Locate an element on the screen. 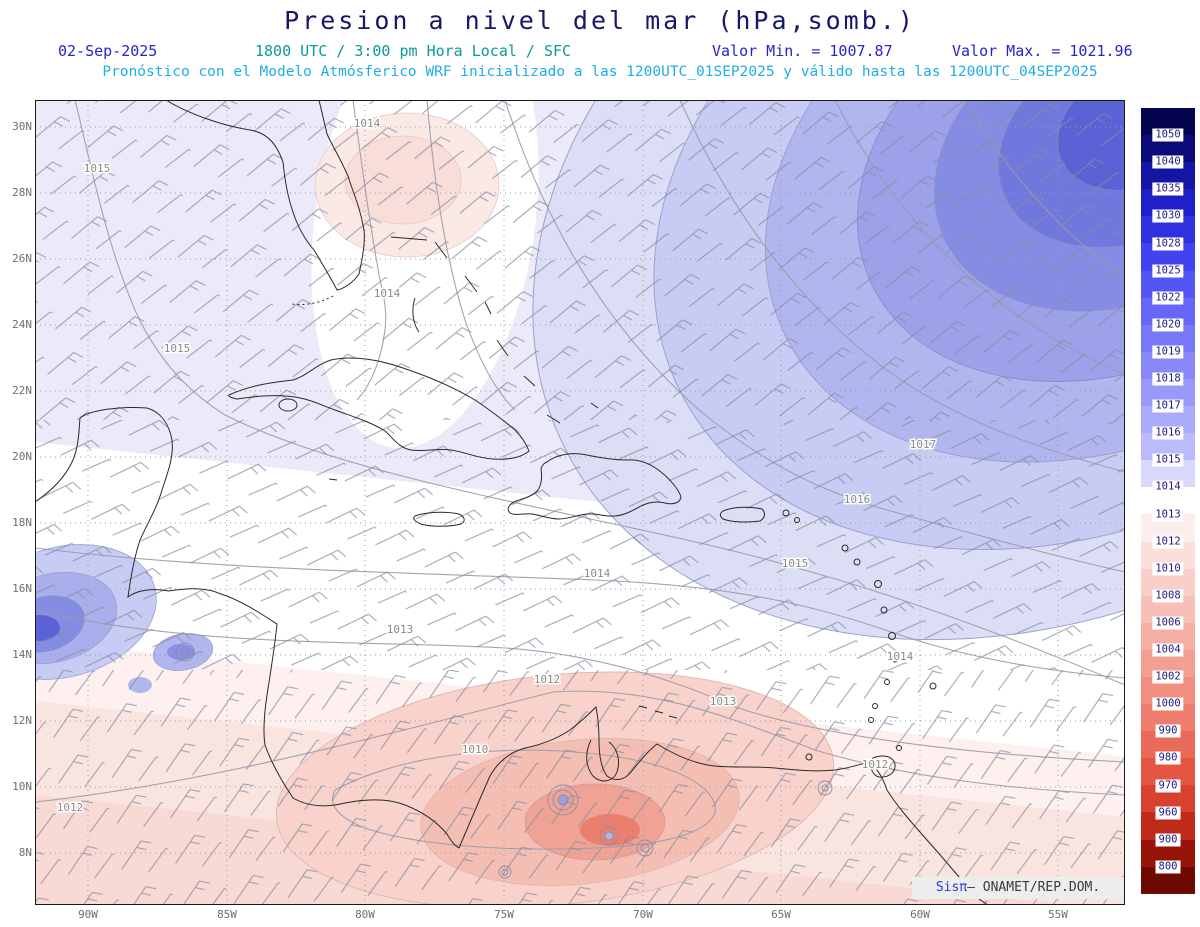 The image size is (1200, 927). colorbar-tick-label: 1016 is located at coordinates (1168, 433).